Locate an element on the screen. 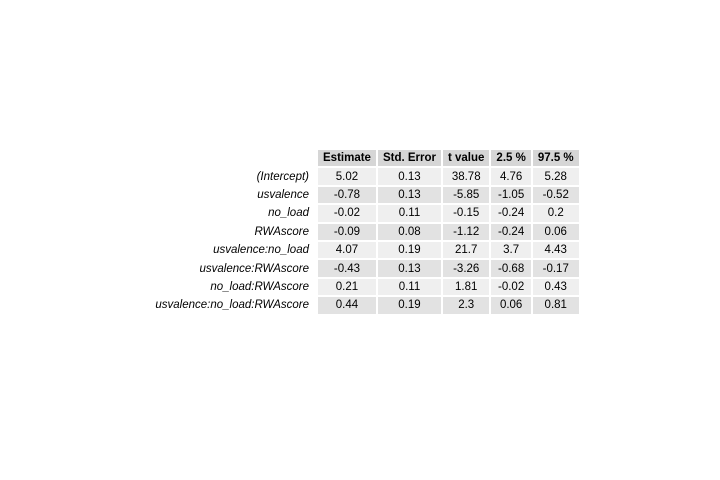 This screenshot has height=480, width=720. table-cell: -0.15 is located at coordinates (466, 213).